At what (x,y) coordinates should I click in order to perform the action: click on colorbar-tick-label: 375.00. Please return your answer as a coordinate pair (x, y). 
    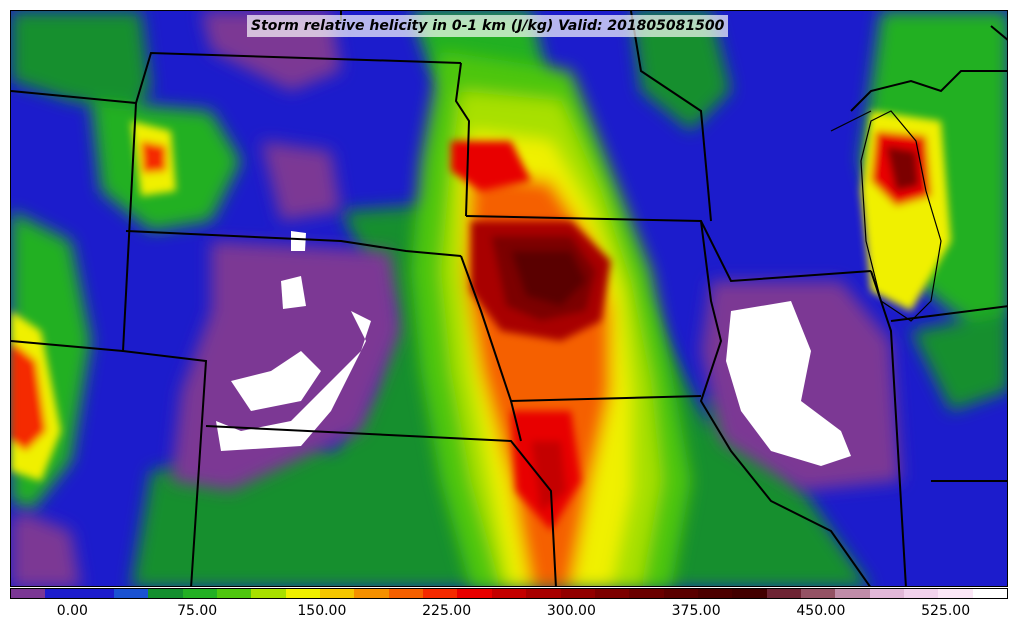
    Looking at the image, I should click on (696, 611).